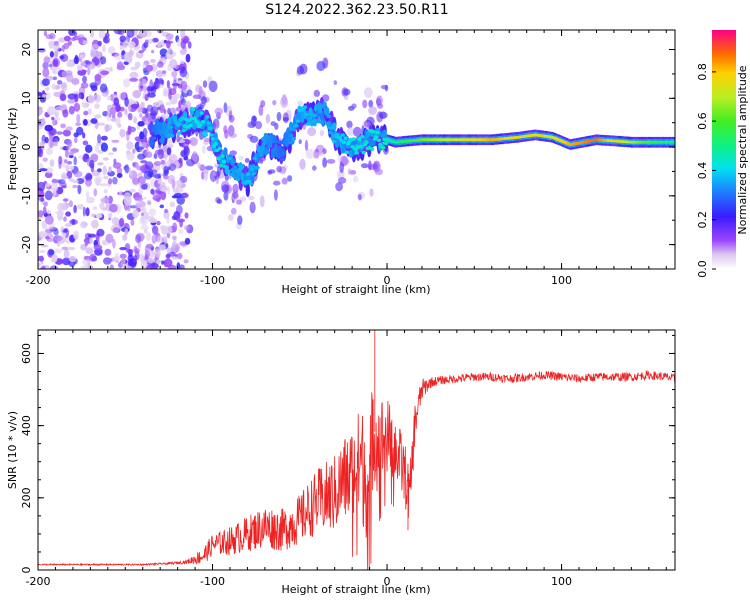  What do you see at coordinates (12, 149) in the screenshot?
I see `spectrogram-y-label: Frequency (Hz)` at bounding box center [12, 149].